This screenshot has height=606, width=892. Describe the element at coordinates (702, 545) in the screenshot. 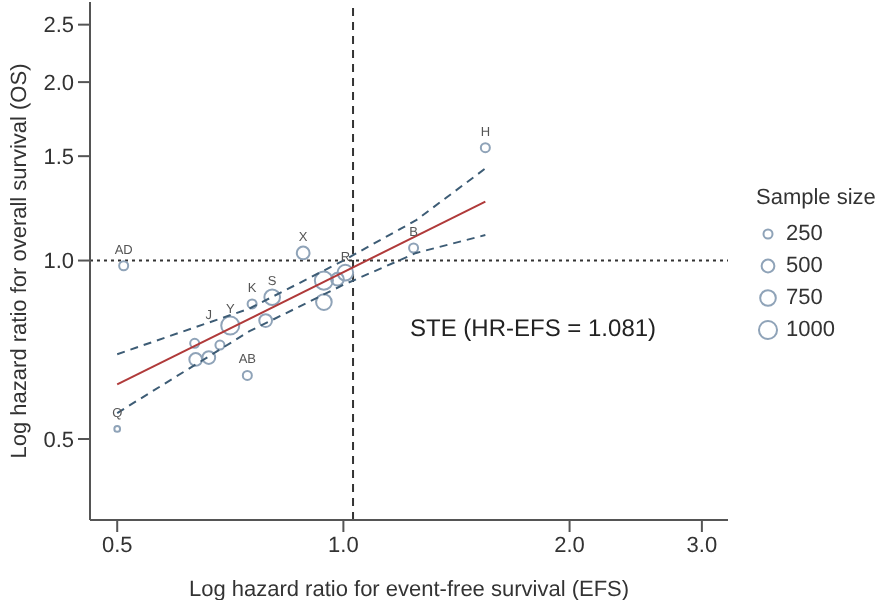

I see `x-tick-label: 3.0` at that location.